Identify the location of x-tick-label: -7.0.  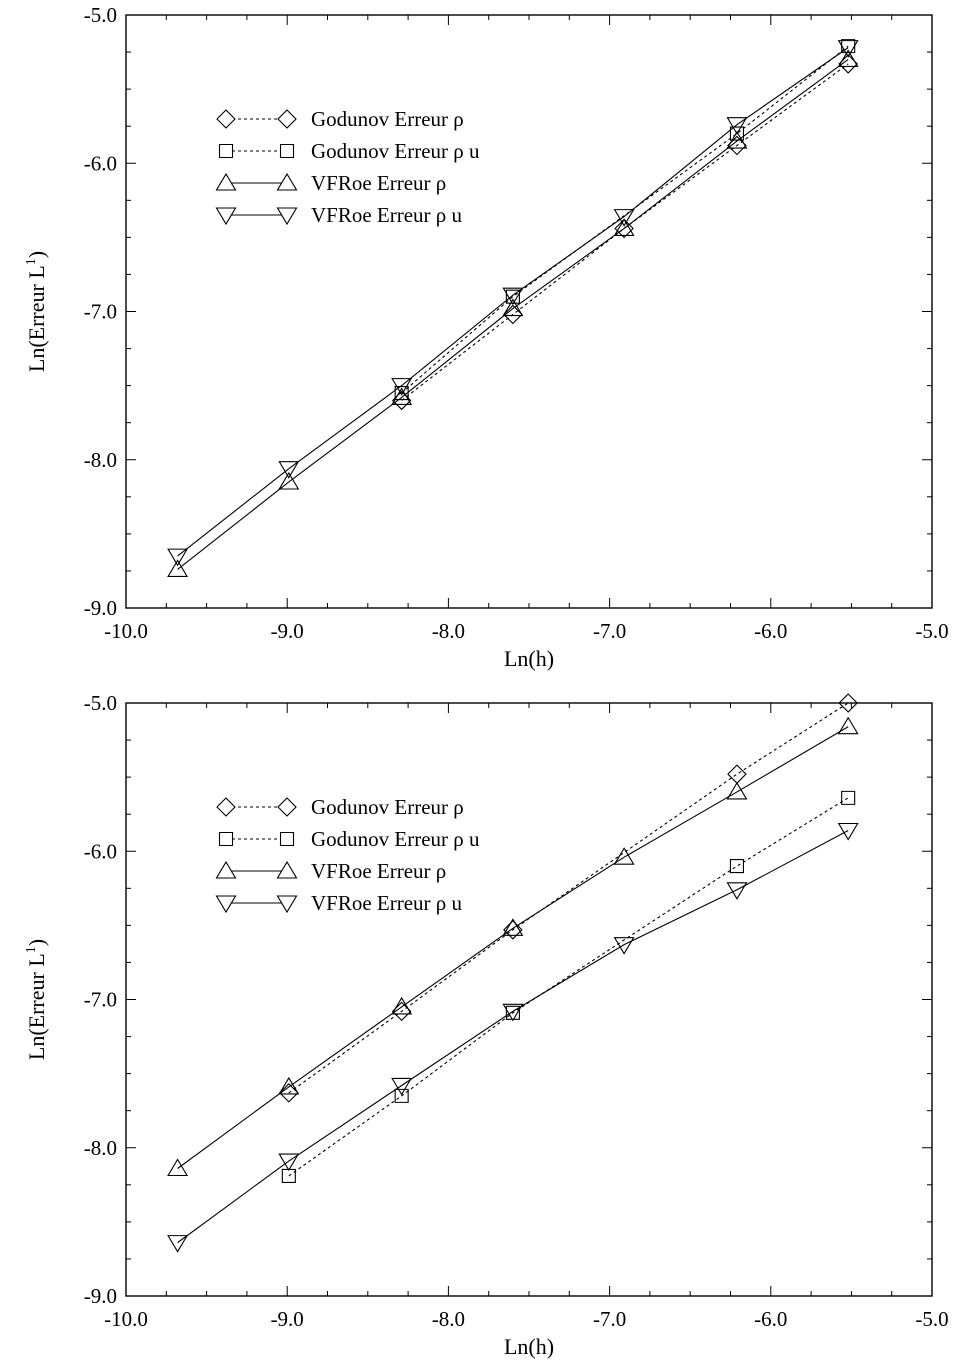
(609, 631).